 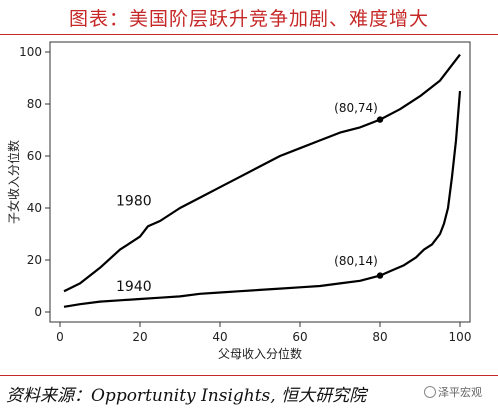 What do you see at coordinates (260, 353) in the screenshot?
I see `x-axis-label: 父母收入分位数` at bounding box center [260, 353].